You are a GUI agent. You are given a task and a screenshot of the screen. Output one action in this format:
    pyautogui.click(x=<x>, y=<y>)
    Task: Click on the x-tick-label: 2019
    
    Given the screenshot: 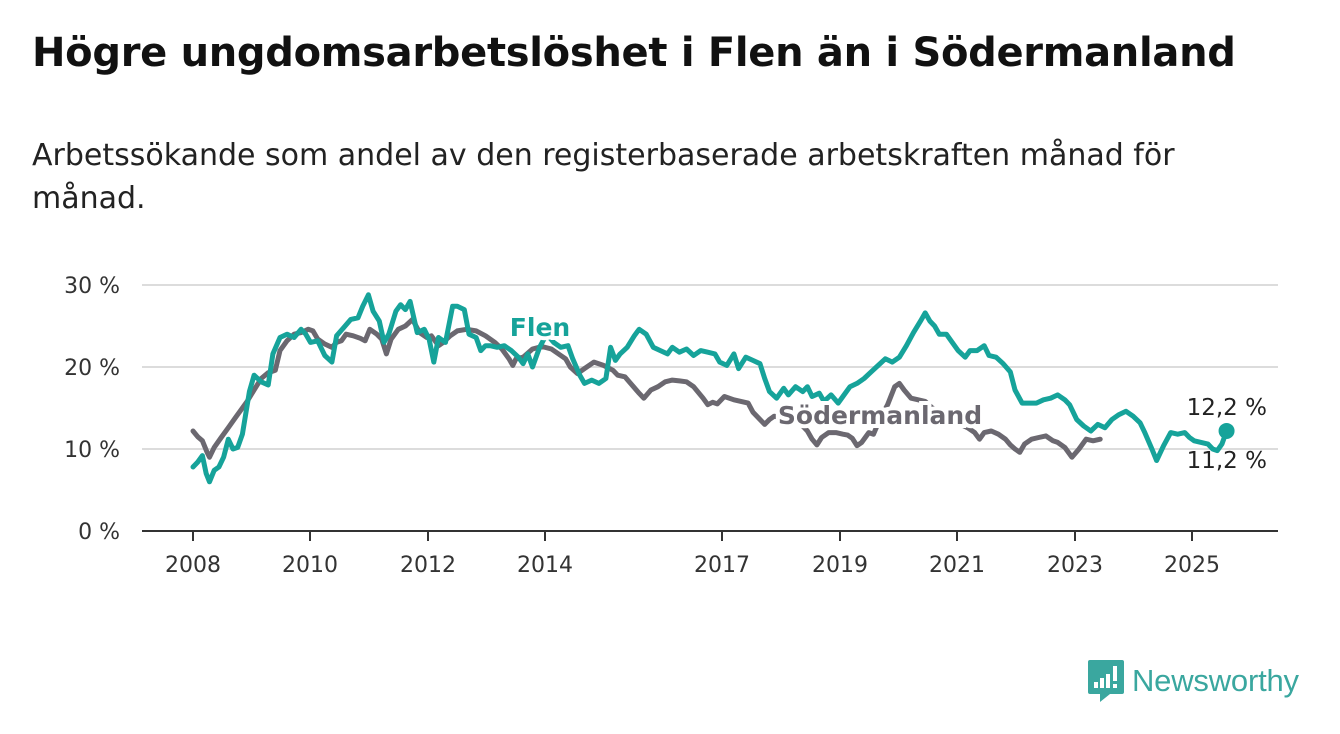 What is the action you would take?
    pyautogui.click(x=840, y=565)
    